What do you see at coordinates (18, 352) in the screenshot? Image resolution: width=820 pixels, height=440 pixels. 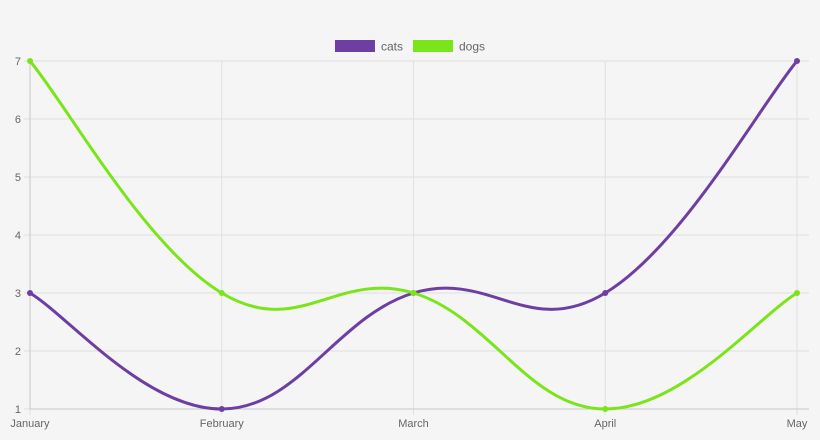 I see `y-tick-label: 2` at bounding box center [18, 352].